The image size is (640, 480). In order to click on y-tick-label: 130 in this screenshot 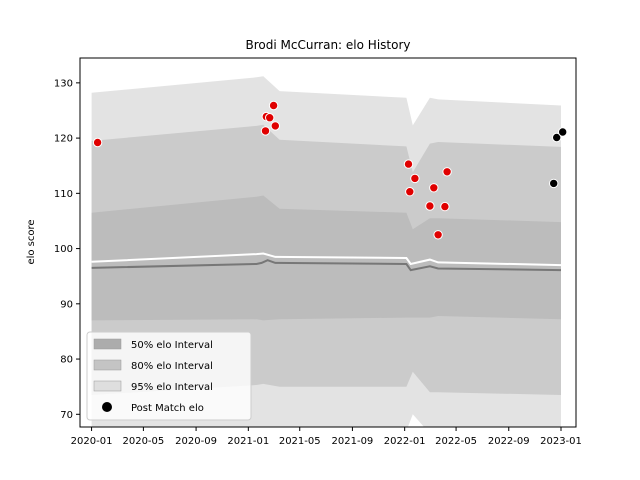, I will do `click(63, 83)`.